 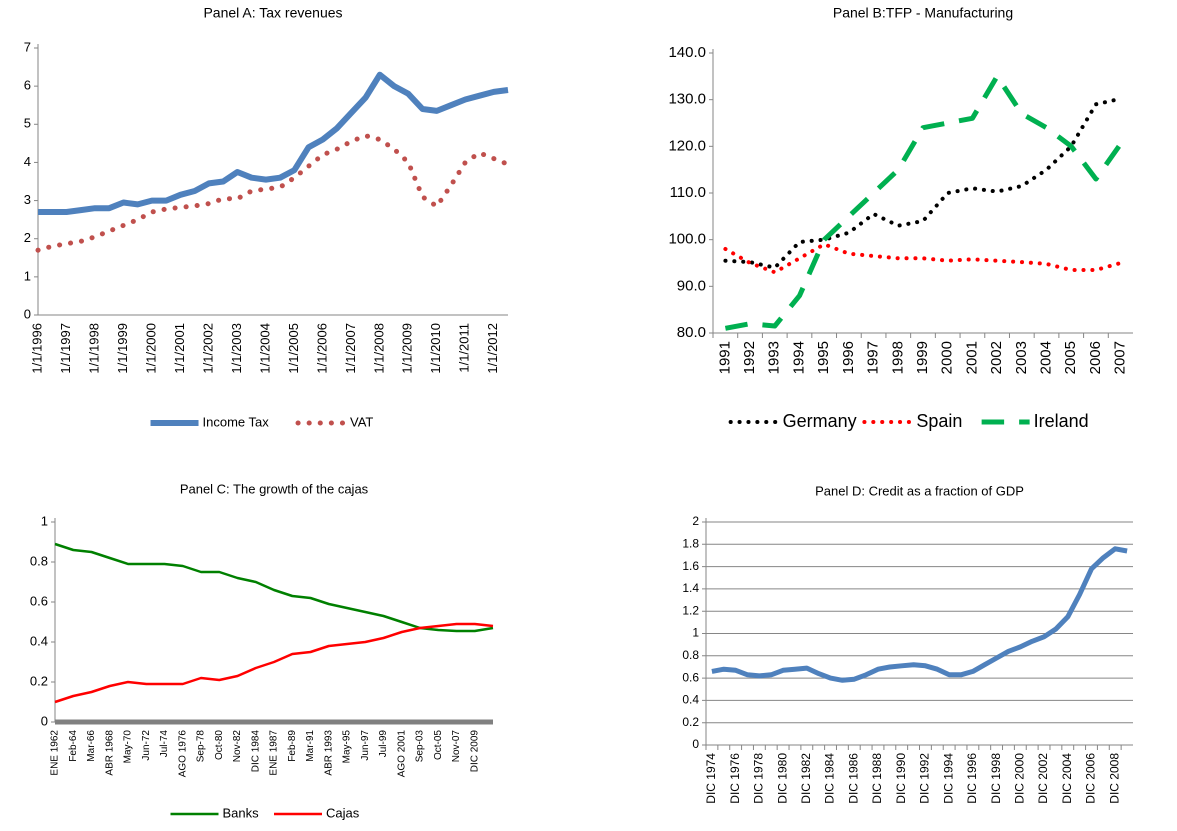 What do you see at coordinates (897, 357) in the screenshot?
I see `x-tick-label: 1998` at bounding box center [897, 357].